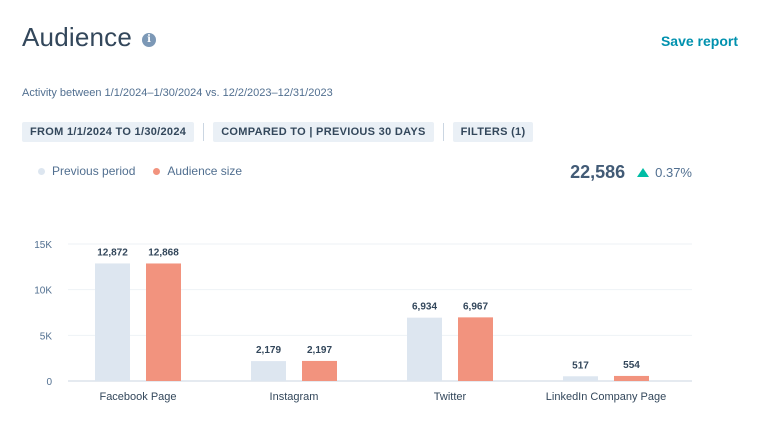  I want to click on data-label: 6,934, so click(424, 307).